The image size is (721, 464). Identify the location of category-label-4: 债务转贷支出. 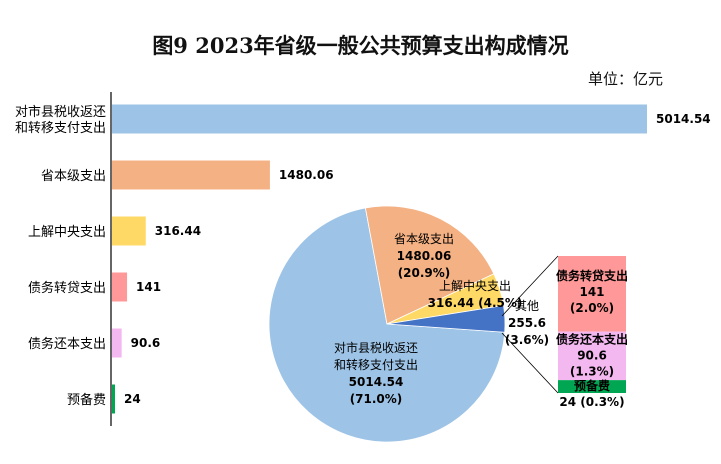
(67, 288).